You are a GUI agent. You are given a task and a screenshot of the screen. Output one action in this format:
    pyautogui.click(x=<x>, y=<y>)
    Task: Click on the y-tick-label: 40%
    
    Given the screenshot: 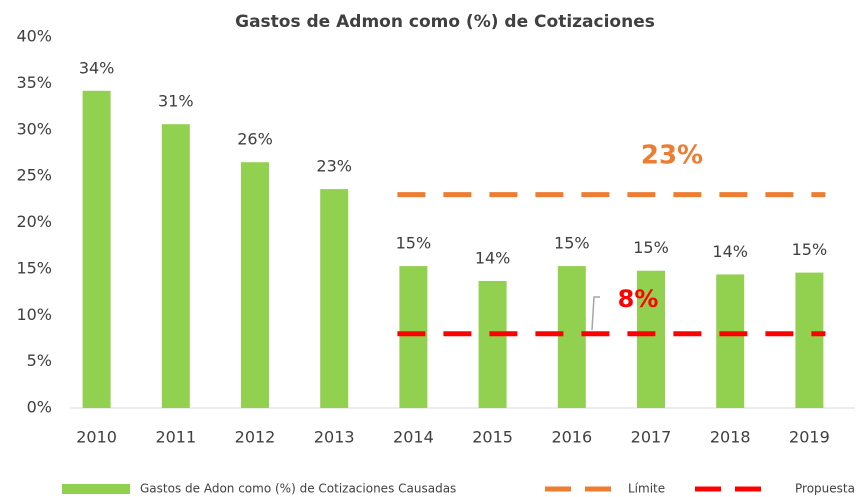 What is the action you would take?
    pyautogui.click(x=34, y=36)
    